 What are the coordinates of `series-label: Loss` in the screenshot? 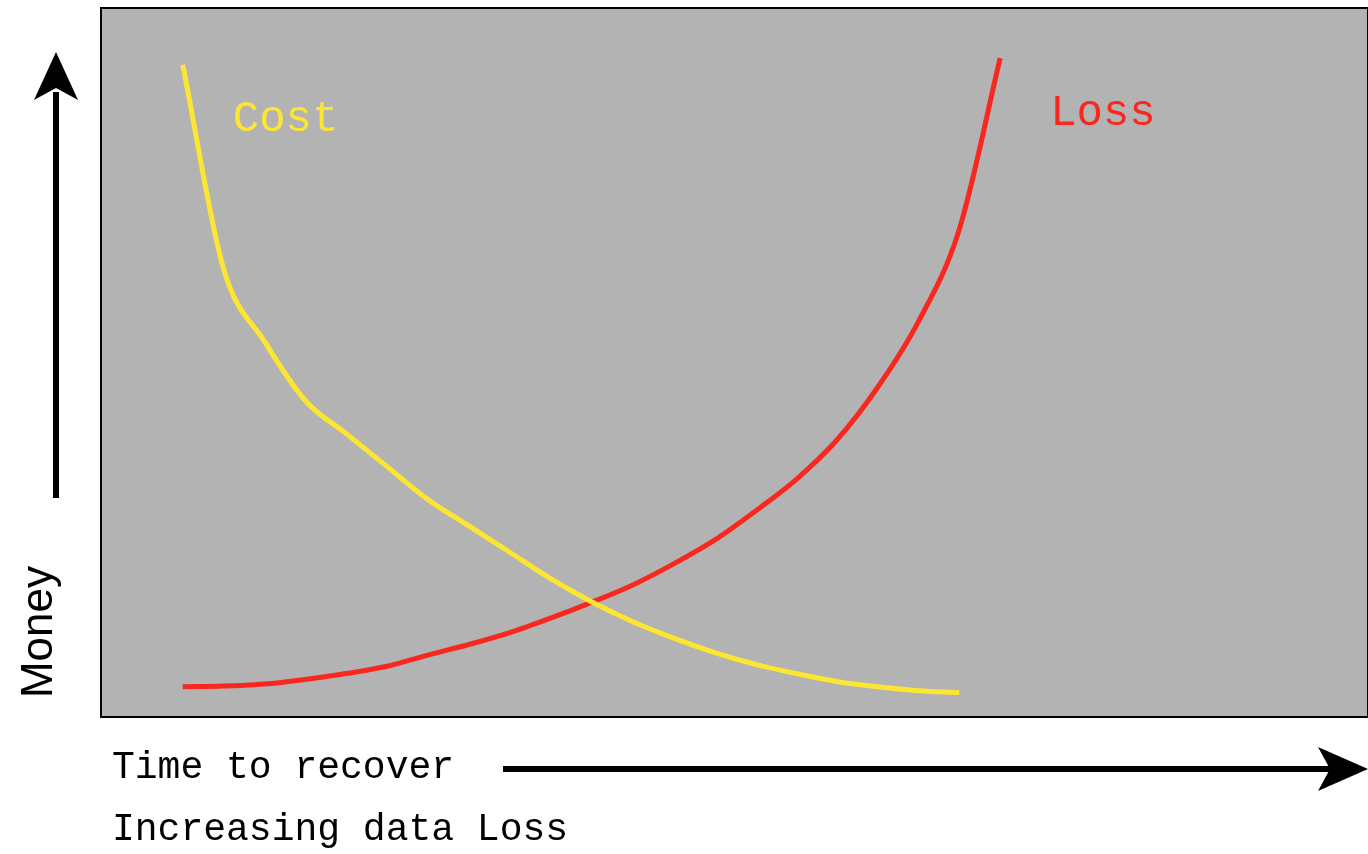 It's located at (1103, 112).